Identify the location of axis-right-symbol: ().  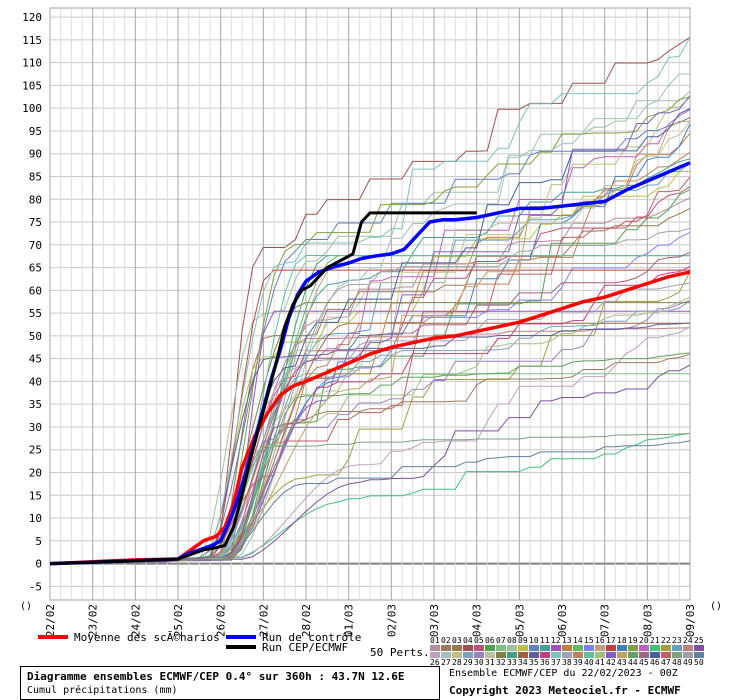
(716, 606).